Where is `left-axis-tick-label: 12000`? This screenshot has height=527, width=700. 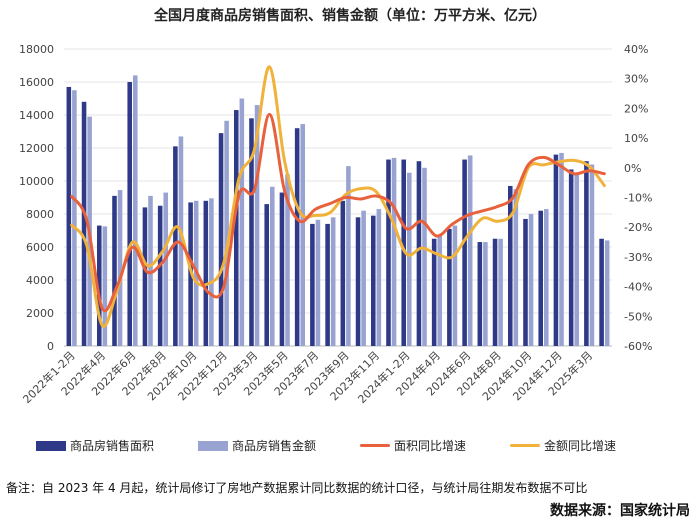 left-axis-tick-label: 12000 is located at coordinates (36, 148).